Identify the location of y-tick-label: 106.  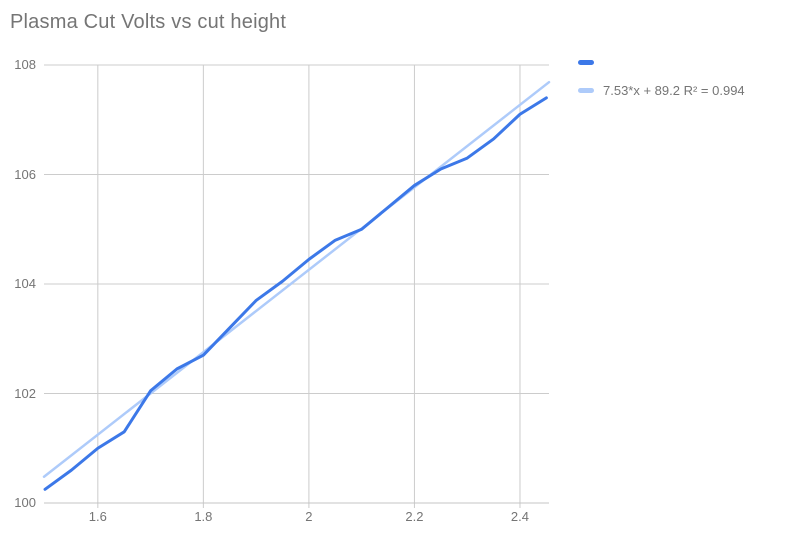
(25, 174).